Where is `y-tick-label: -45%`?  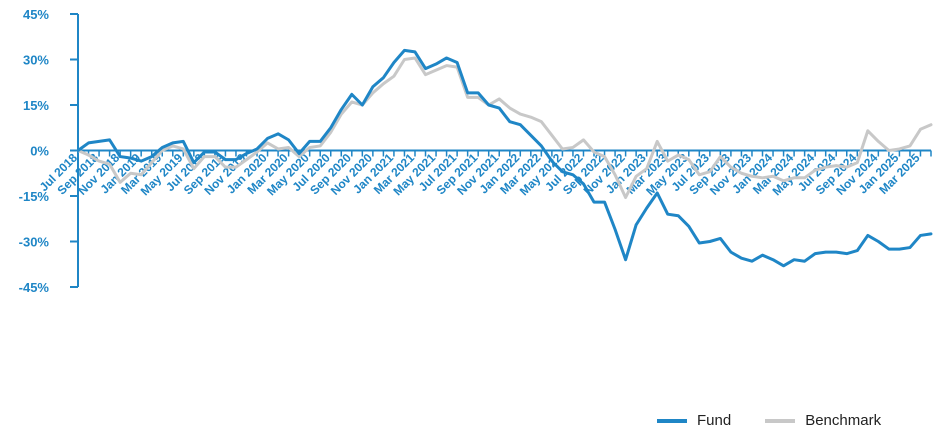
y-tick-label: -45% is located at coordinates (34, 287).